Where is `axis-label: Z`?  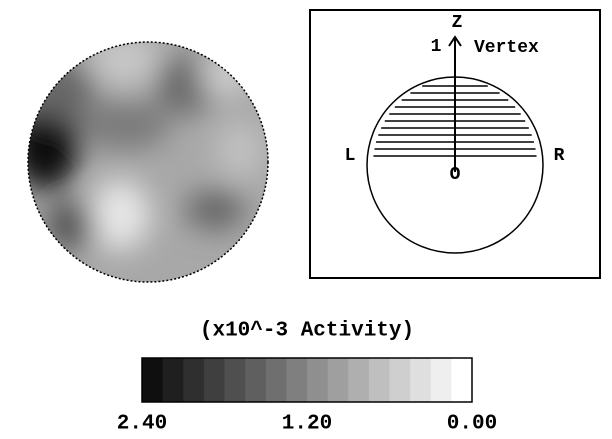 axis-label: Z is located at coordinates (457, 23).